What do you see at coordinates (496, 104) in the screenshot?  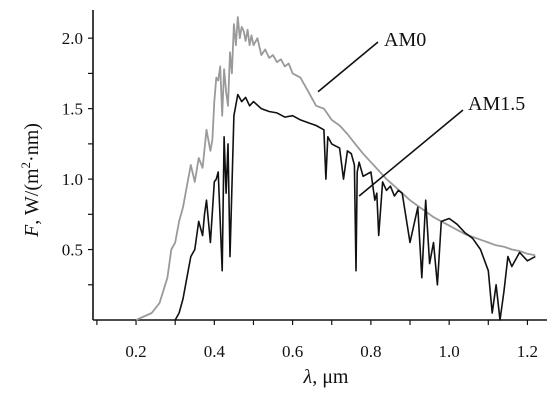 I see `series-label-am1-5: AM1.5` at bounding box center [496, 104].